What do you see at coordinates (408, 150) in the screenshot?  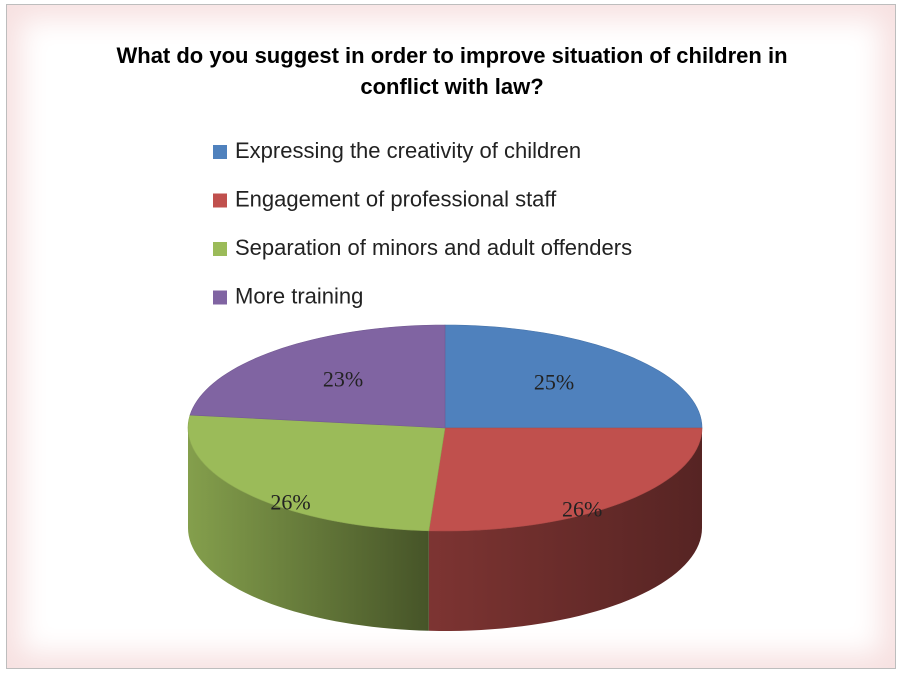 I see `legend-label: Expressing the creativity of children` at bounding box center [408, 150].